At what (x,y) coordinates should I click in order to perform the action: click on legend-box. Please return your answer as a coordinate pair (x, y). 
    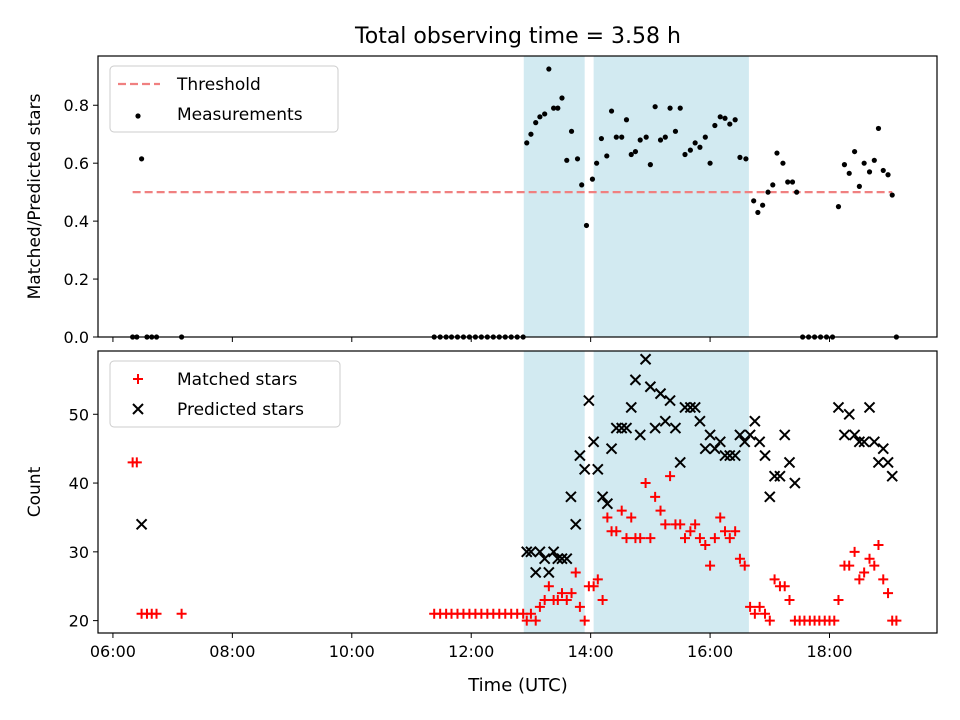
    Looking at the image, I should click on (225, 394).